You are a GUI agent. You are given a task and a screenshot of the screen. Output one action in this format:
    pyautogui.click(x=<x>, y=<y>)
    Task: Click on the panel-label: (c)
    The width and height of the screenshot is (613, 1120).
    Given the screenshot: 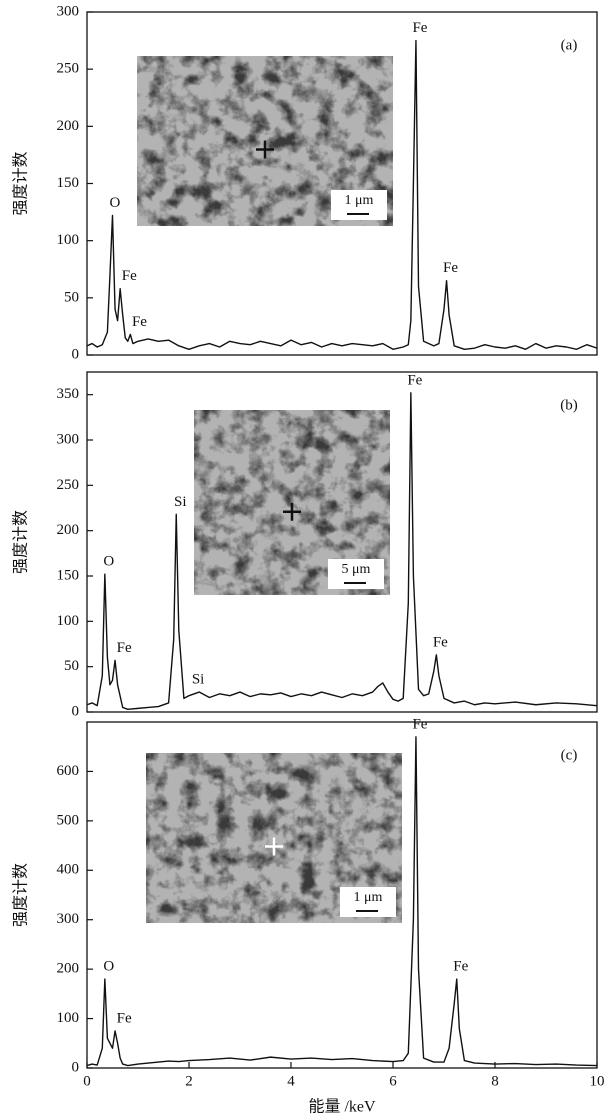 What is the action you would take?
    pyautogui.click(x=569, y=755)
    